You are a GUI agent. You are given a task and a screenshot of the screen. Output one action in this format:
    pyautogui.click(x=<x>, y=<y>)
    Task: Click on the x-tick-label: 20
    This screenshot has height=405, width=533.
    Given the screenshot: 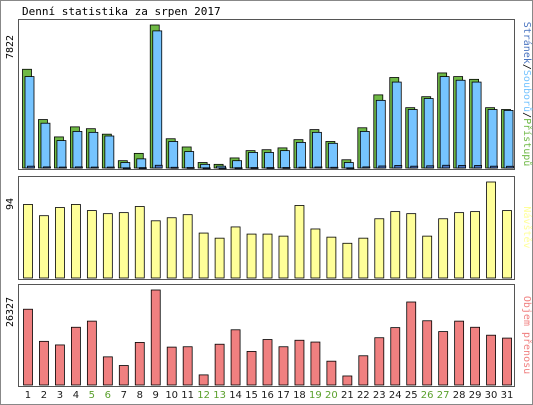 What is the action you would take?
    pyautogui.click(x=331, y=395)
    